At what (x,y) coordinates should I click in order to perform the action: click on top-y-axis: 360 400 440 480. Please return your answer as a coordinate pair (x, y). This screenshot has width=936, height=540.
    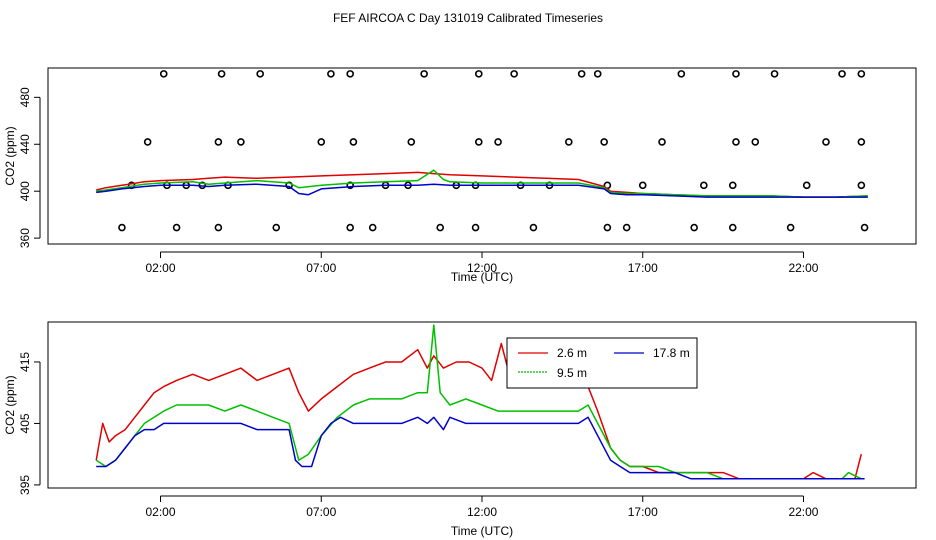
    Looking at the image, I should click on (29, 167).